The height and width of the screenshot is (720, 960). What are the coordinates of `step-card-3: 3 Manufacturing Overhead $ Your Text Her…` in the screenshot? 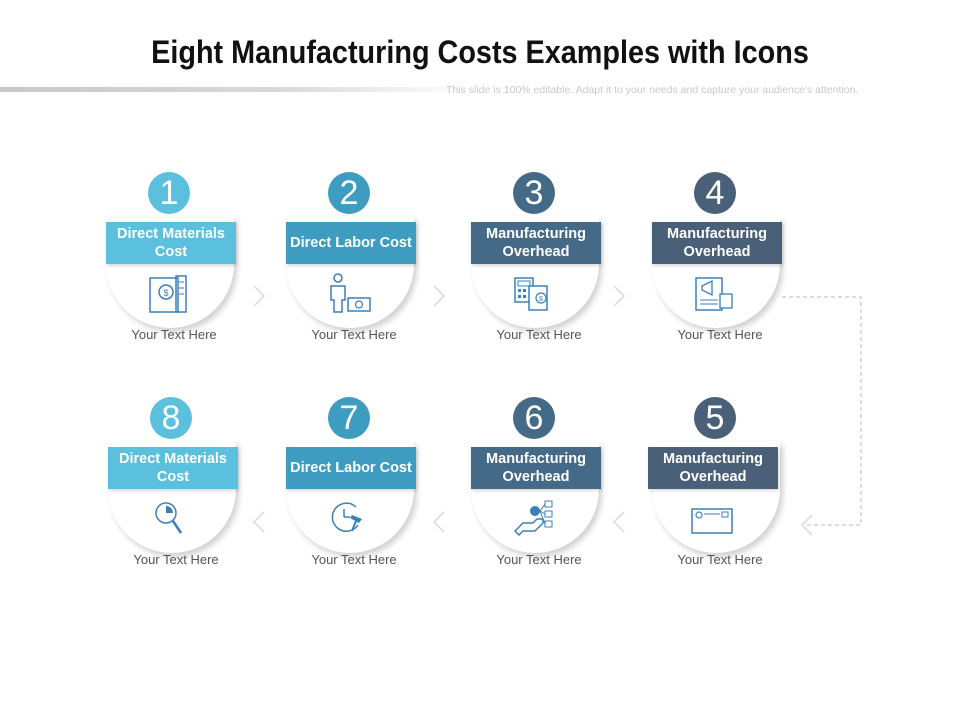 It's located at (541, 257).